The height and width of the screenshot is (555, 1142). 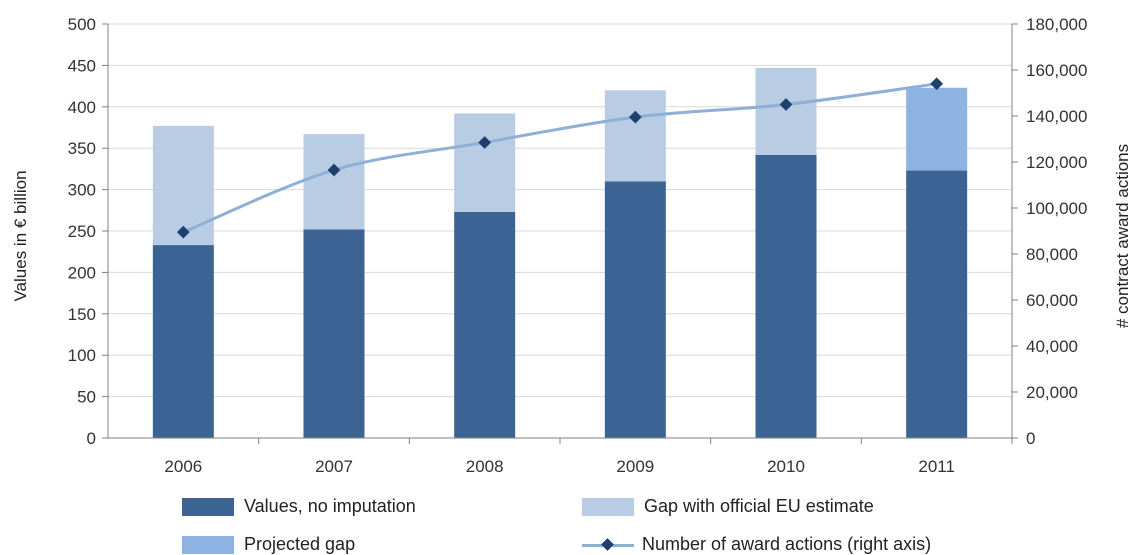 What do you see at coordinates (86, 397) in the screenshot?
I see `left-tick-label: 50` at bounding box center [86, 397].